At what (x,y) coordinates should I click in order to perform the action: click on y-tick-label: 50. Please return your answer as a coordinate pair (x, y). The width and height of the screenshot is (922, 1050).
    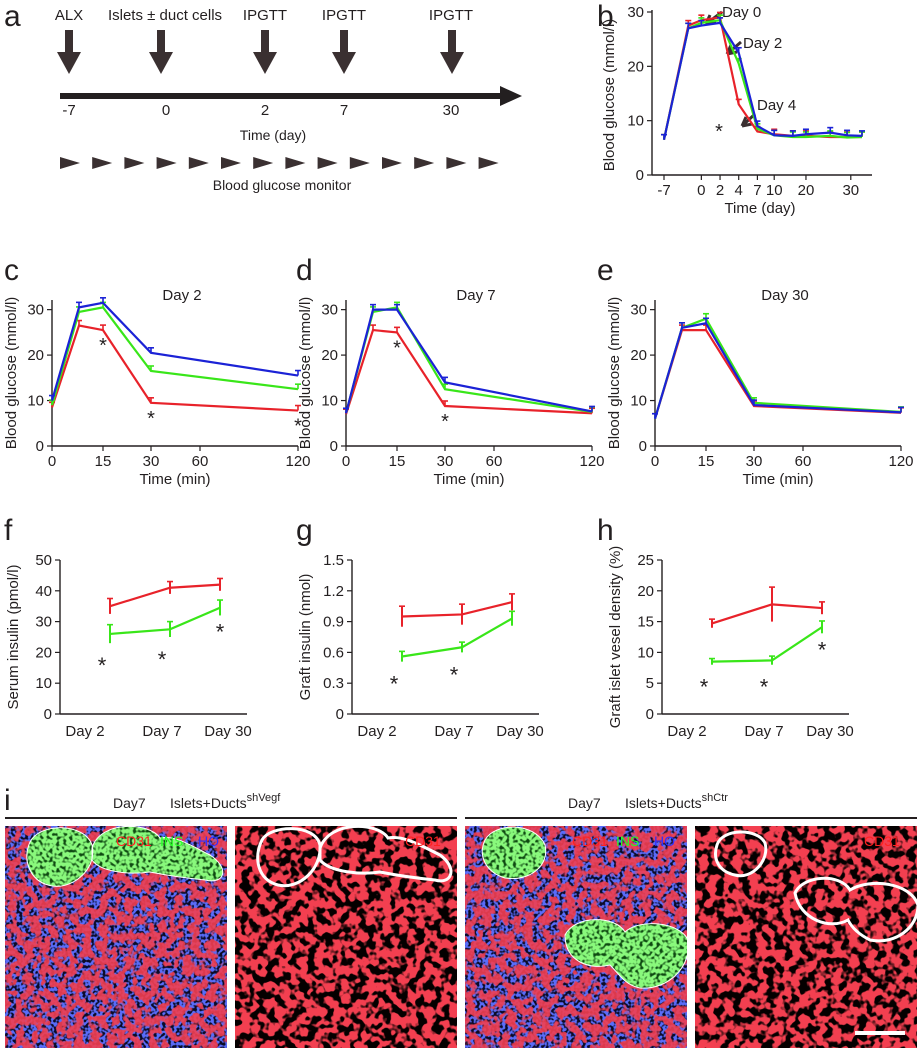
    Looking at the image, I should click on (43, 560).